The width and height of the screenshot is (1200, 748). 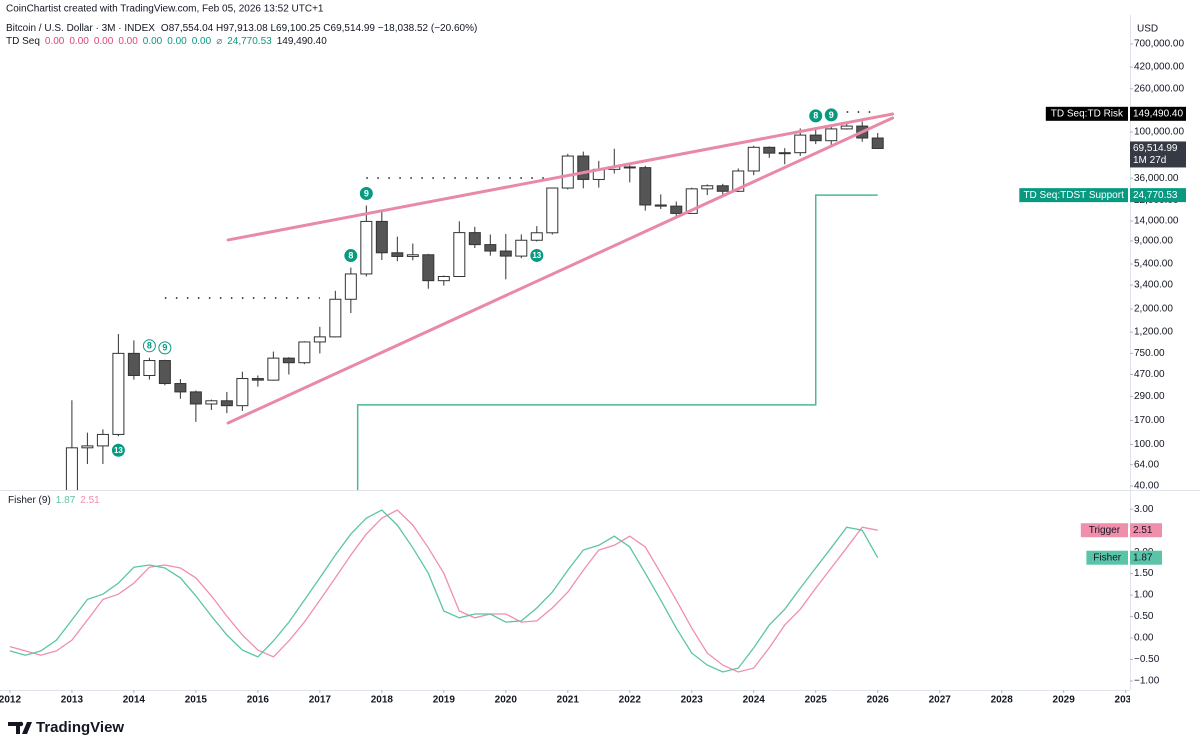 I want to click on series-value-label: 2.51, so click(x=1143, y=530).